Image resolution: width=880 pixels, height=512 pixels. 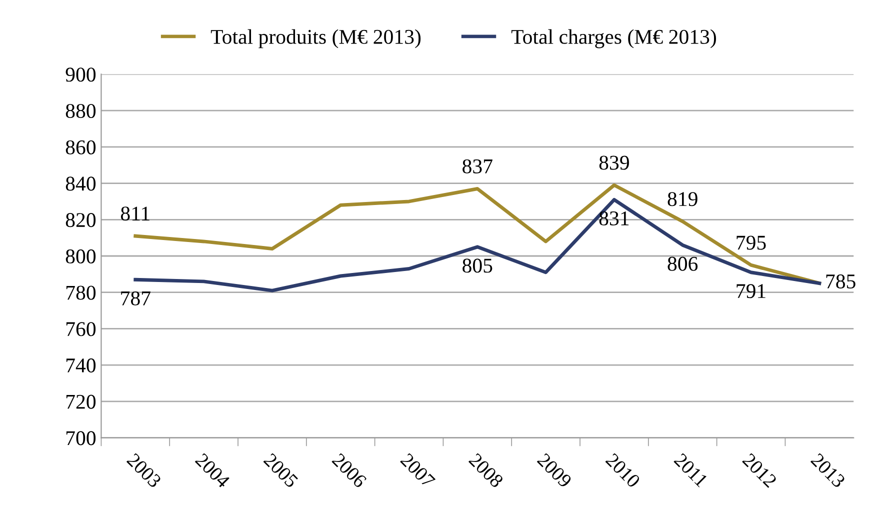 What do you see at coordinates (841, 281) in the screenshot?
I see `data-label: 785` at bounding box center [841, 281].